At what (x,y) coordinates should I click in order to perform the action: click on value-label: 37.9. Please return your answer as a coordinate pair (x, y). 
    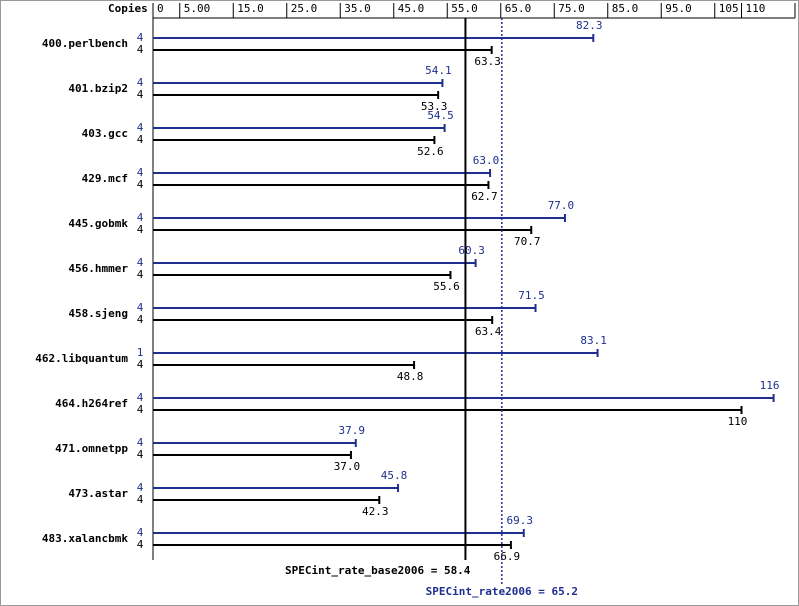
    Looking at the image, I should click on (352, 430).